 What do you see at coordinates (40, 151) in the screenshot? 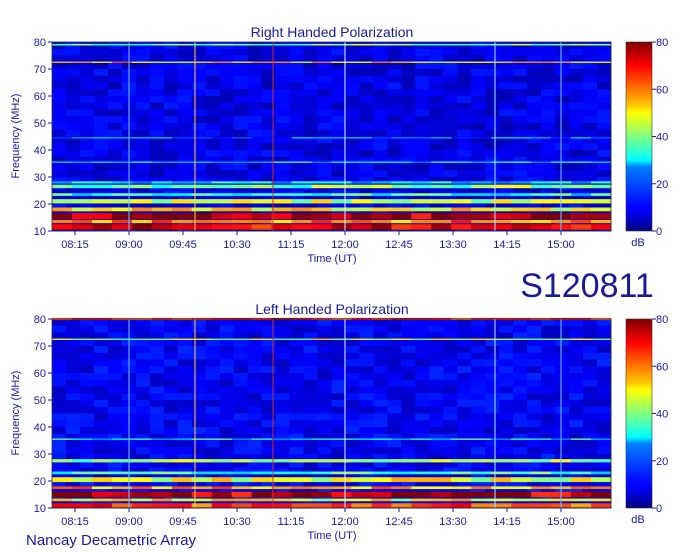
I see `y-tick-label: 40` at bounding box center [40, 151].